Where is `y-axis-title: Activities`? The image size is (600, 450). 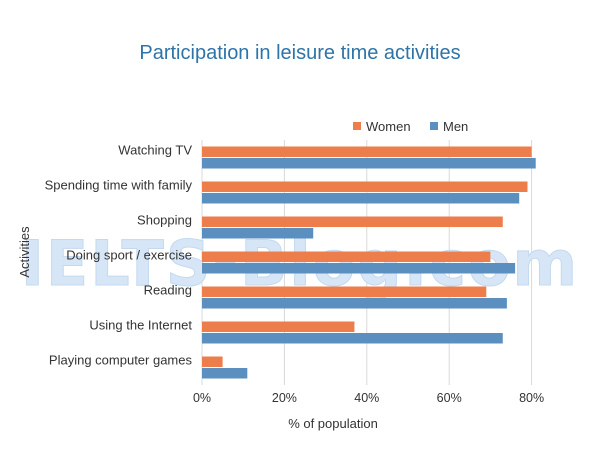 y-axis-title: Activities is located at coordinates (24, 252).